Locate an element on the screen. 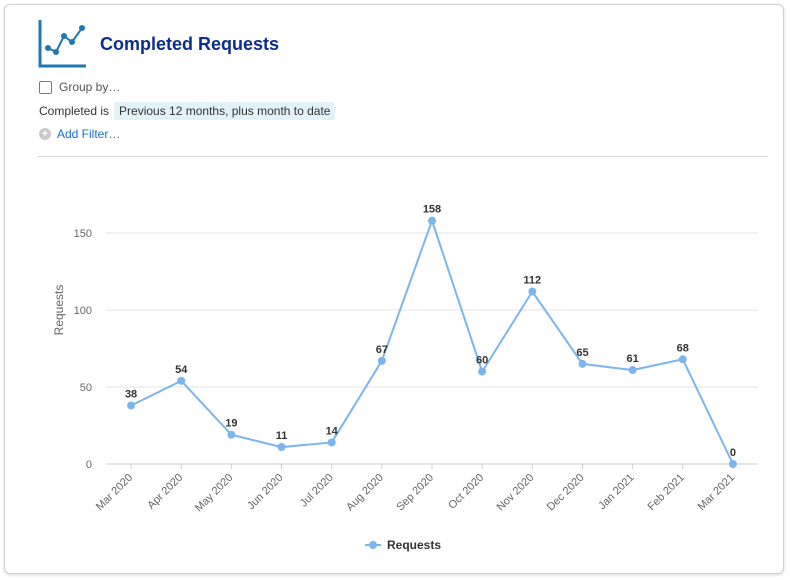  x-tick-label: Jul 2020 is located at coordinates (317, 491).